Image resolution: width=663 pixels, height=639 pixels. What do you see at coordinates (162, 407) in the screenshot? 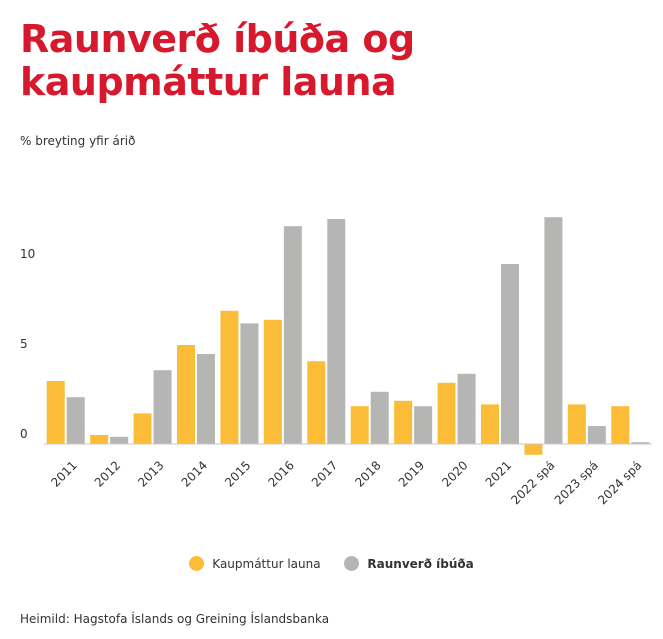
I see `bar-raunverd-2013` at bounding box center [162, 407].